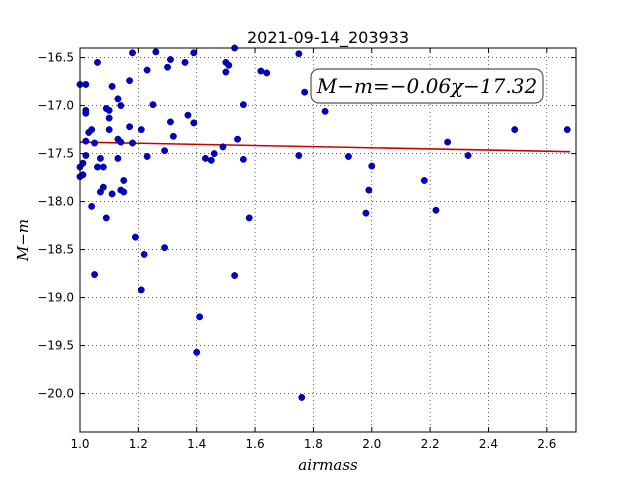 The height and width of the screenshot is (480, 640). What do you see at coordinates (55, 154) in the screenshot?
I see `y-tick-label: −17.5` at bounding box center [55, 154].